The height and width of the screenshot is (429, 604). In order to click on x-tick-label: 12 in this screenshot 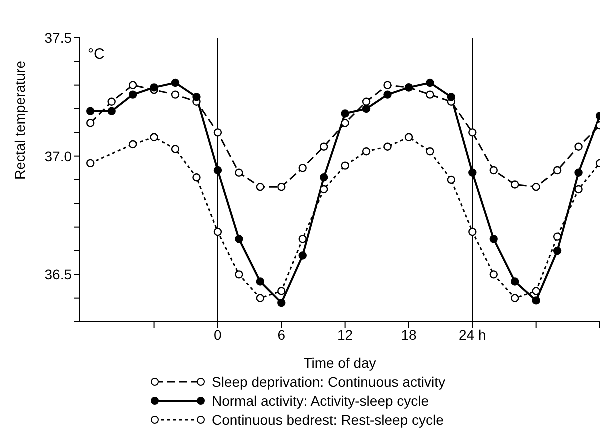, I will do `click(346, 334)`.